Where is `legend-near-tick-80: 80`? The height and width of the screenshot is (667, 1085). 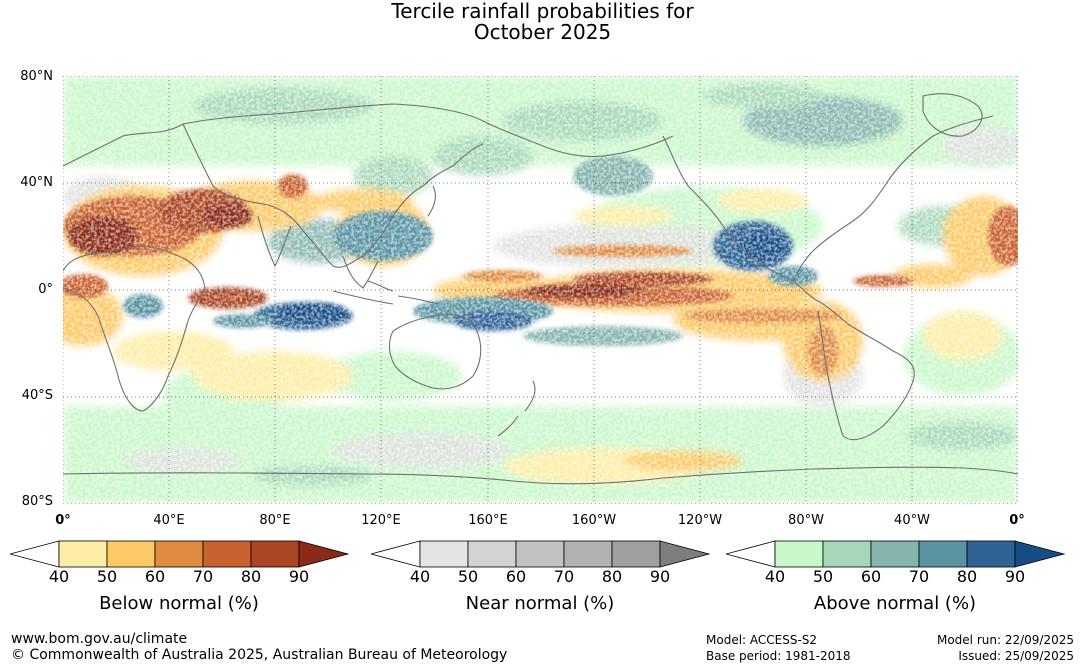
legend-near-tick-80: 80 is located at coordinates (612, 576).